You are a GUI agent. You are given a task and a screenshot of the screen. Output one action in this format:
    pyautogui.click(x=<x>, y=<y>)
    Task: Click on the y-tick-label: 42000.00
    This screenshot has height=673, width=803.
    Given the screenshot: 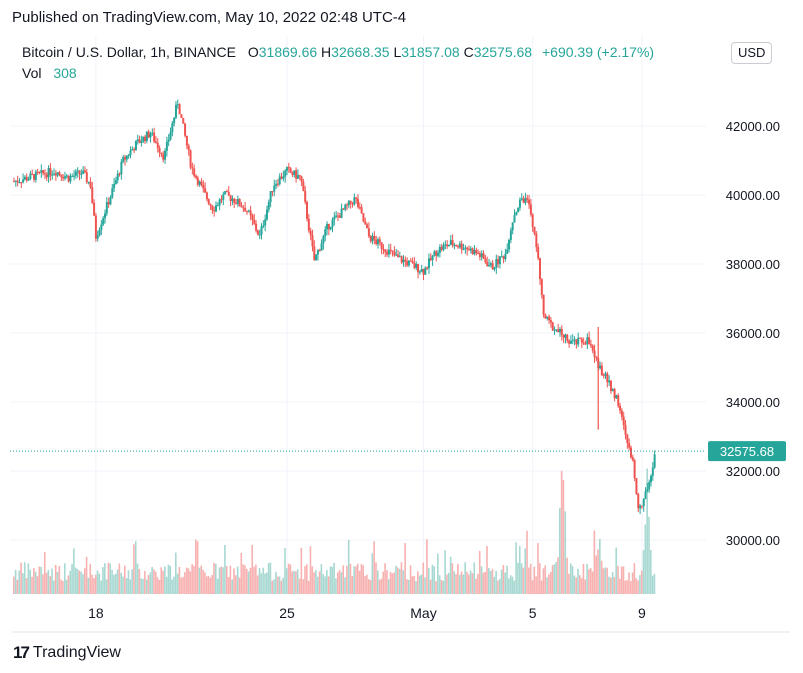 What is the action you would take?
    pyautogui.click(x=753, y=126)
    